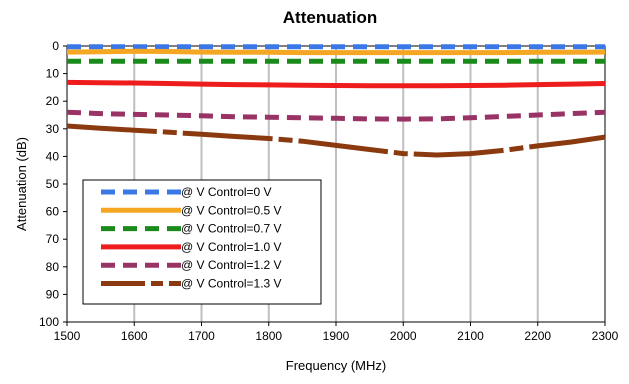 This screenshot has width=629, height=384. Describe the element at coordinates (336, 336) in the screenshot. I see `x-tick-label: 1900` at that location.